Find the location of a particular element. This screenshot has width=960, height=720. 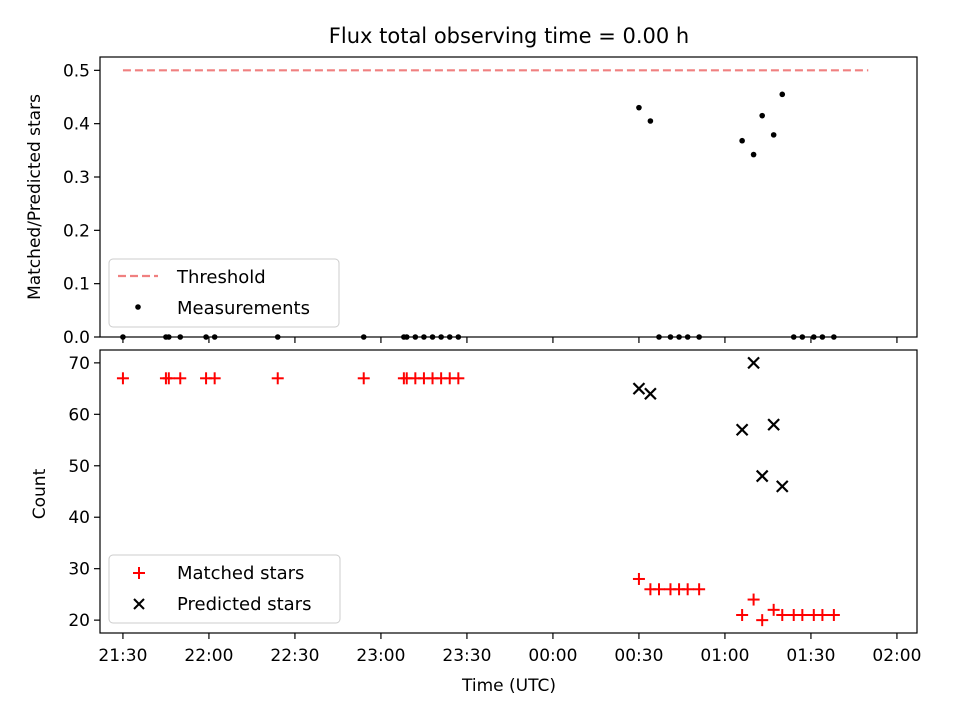

legend-matched-label: Matched stars is located at coordinates (240, 573).